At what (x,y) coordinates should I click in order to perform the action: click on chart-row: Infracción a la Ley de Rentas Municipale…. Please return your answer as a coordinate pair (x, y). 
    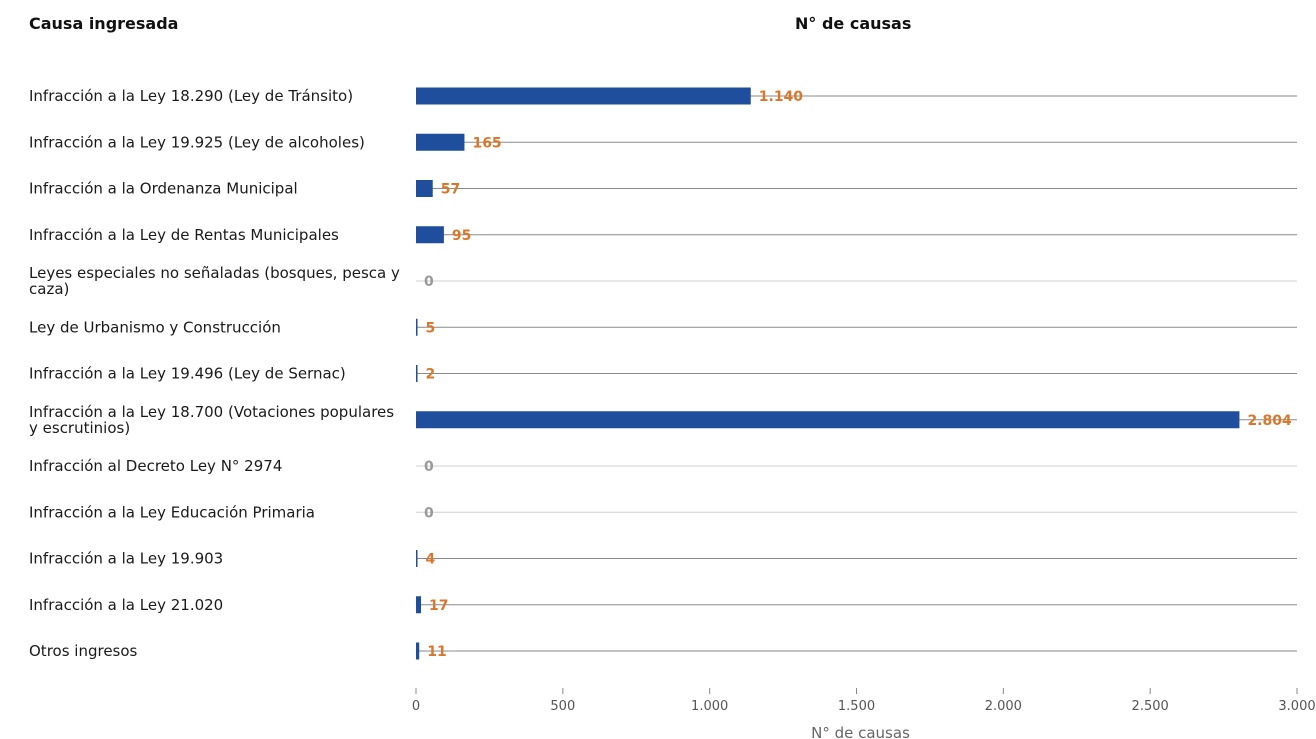
    Looking at the image, I should click on (663, 235).